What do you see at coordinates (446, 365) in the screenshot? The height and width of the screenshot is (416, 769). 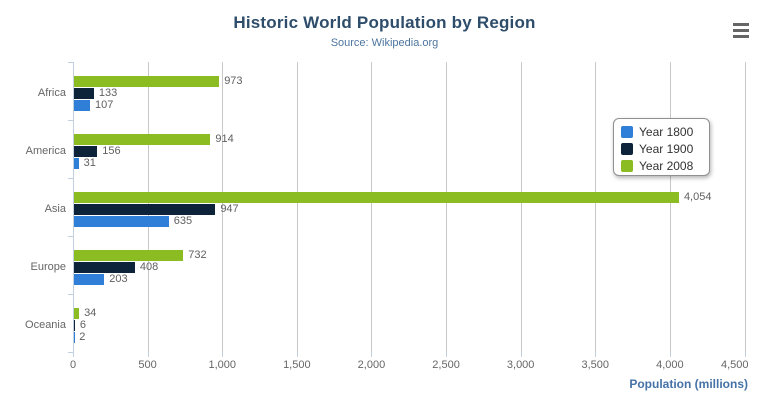 I see `x-axis-tick-label: 2,500` at bounding box center [446, 365].